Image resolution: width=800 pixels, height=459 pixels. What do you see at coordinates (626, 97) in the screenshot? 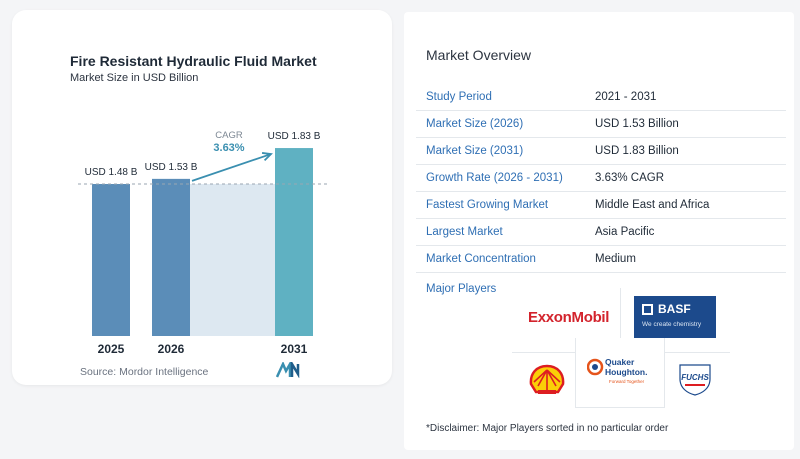
I see `overview-value: 2021 - 2031` at bounding box center [626, 97].